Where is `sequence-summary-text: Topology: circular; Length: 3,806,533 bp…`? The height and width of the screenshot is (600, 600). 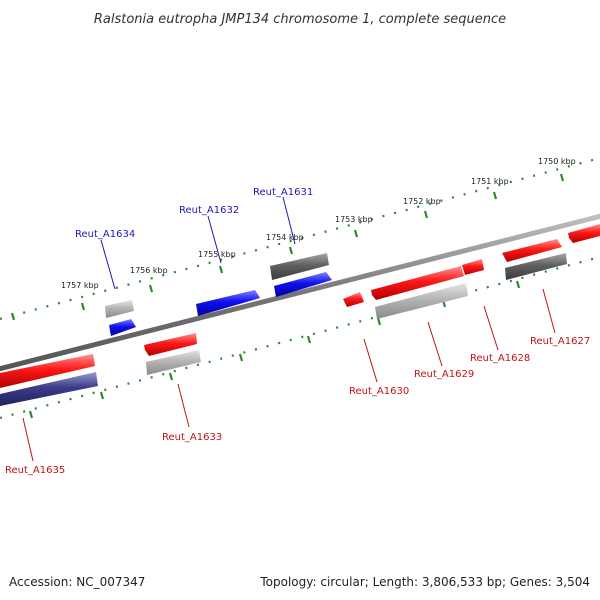 sequence-summary-text: Topology: circular; Length: 3,806,533 bp… is located at coordinates (424, 582).